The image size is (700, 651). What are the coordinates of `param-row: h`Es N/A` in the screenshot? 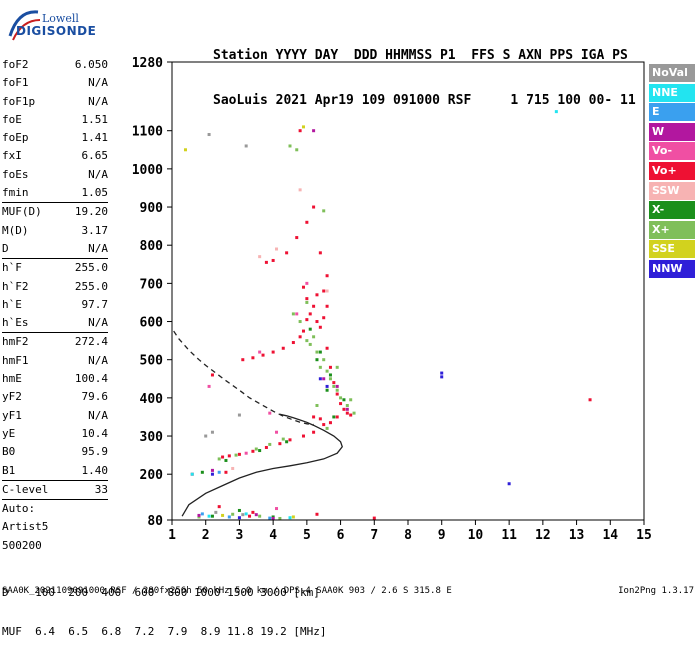 It's located at (55, 323).